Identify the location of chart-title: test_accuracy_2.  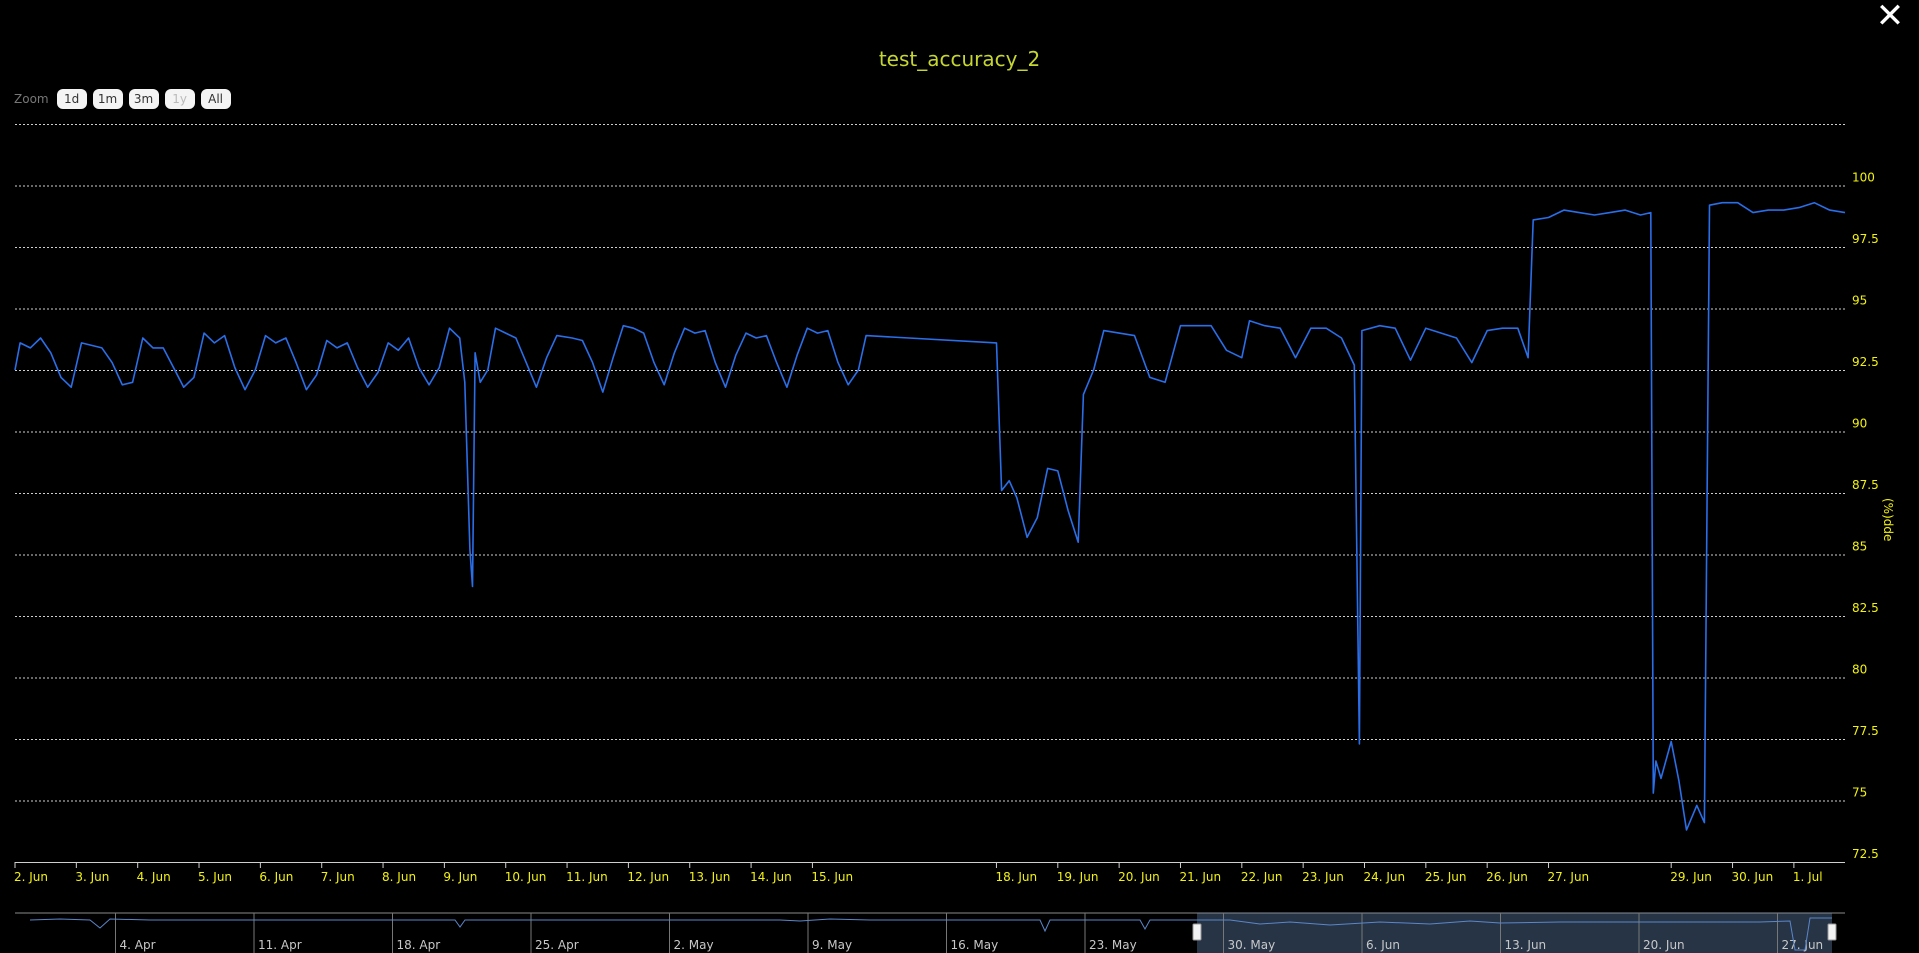
(959, 59).